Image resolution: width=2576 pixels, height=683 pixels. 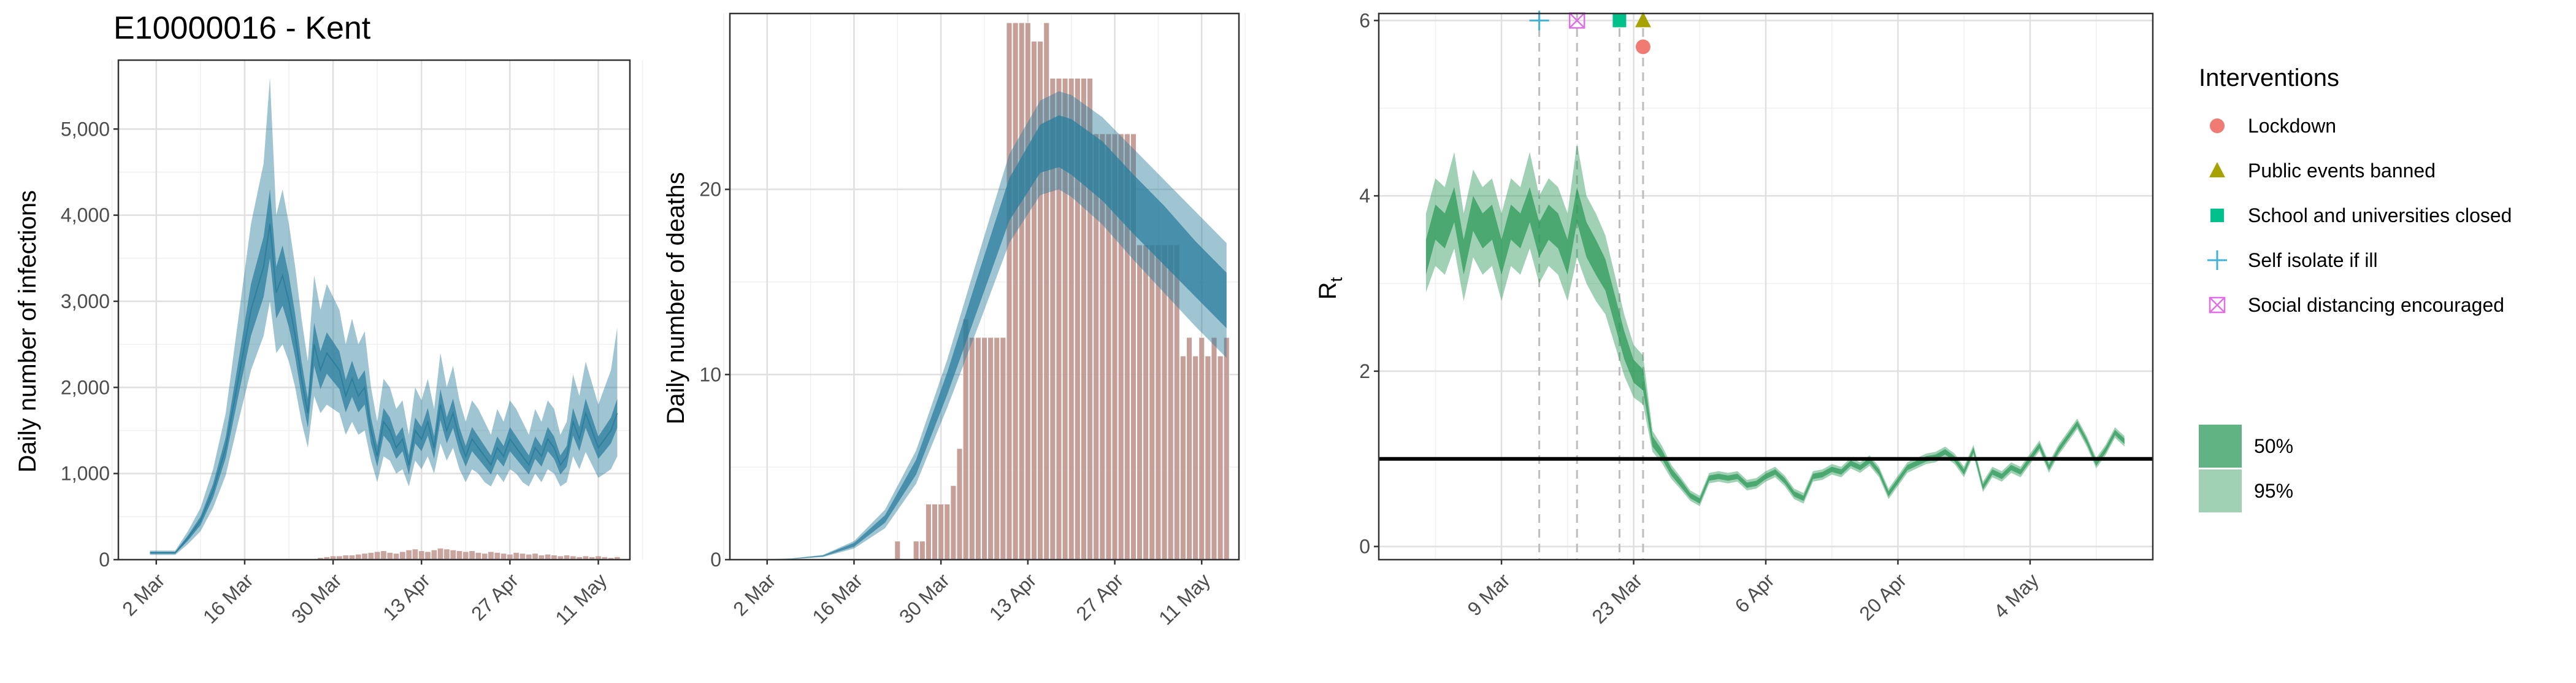 What do you see at coordinates (710, 190) in the screenshot?
I see `y-tick-label: 20` at bounding box center [710, 190].